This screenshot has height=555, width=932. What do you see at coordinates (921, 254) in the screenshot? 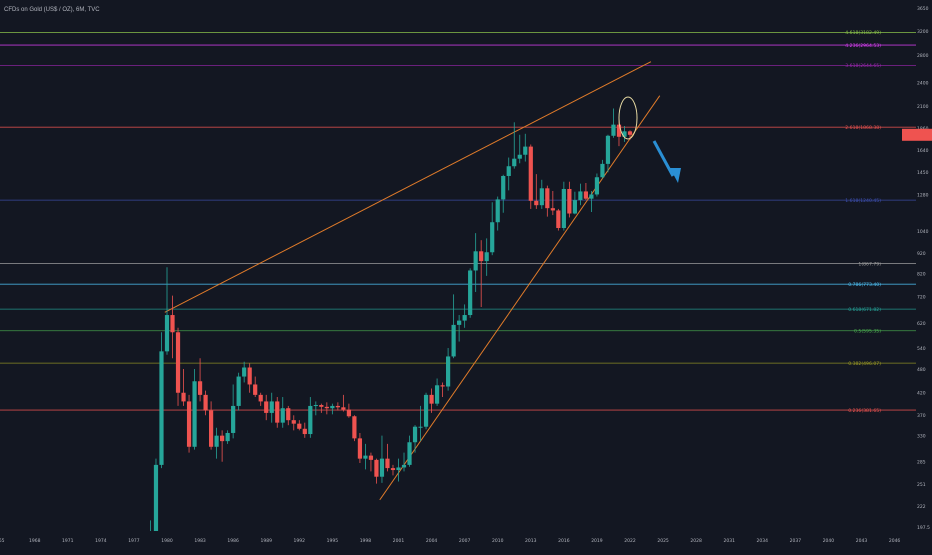
I see `price-tick-label: 920` at bounding box center [921, 254].